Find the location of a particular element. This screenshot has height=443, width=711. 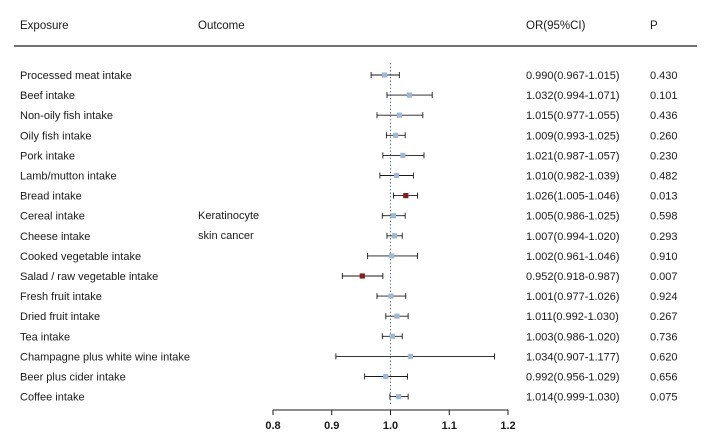

or-ci-value: 0.990(0.967-1.015) is located at coordinates (573, 76).